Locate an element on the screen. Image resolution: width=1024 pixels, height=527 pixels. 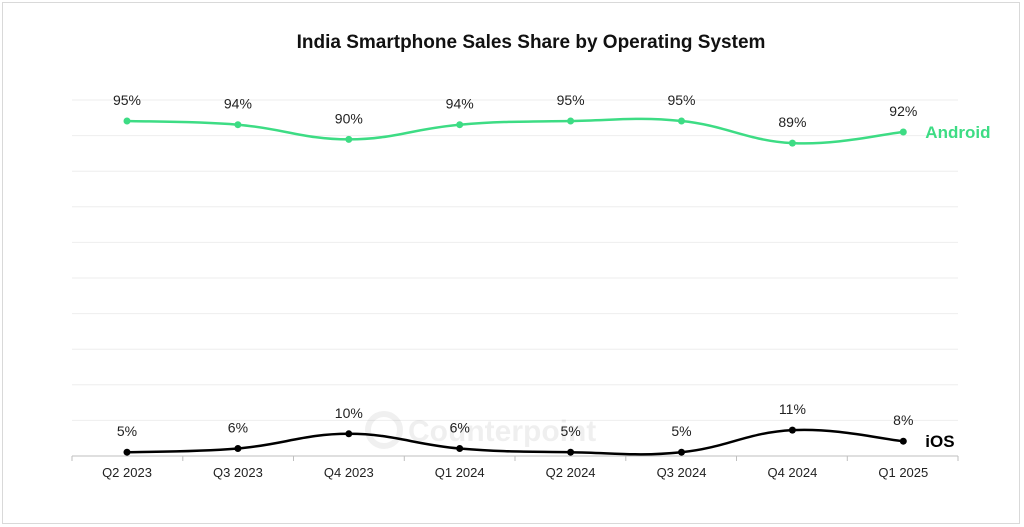
data-label: 89% is located at coordinates (792, 122).